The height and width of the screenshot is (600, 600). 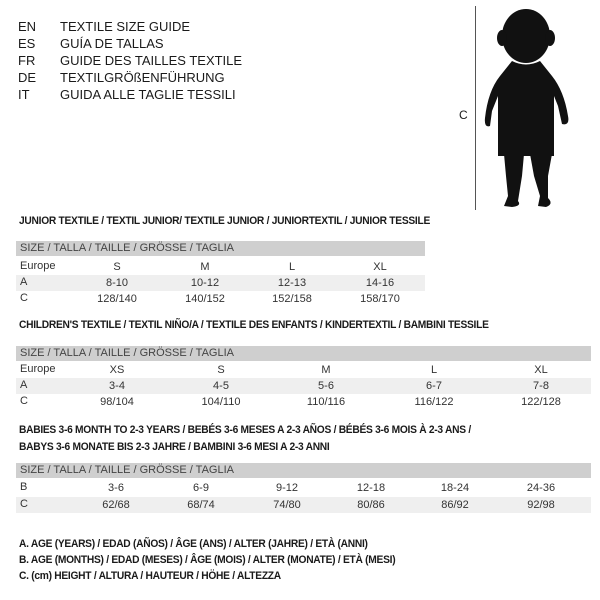 What do you see at coordinates (27, 43) in the screenshot?
I see `language-code: ES` at bounding box center [27, 43].